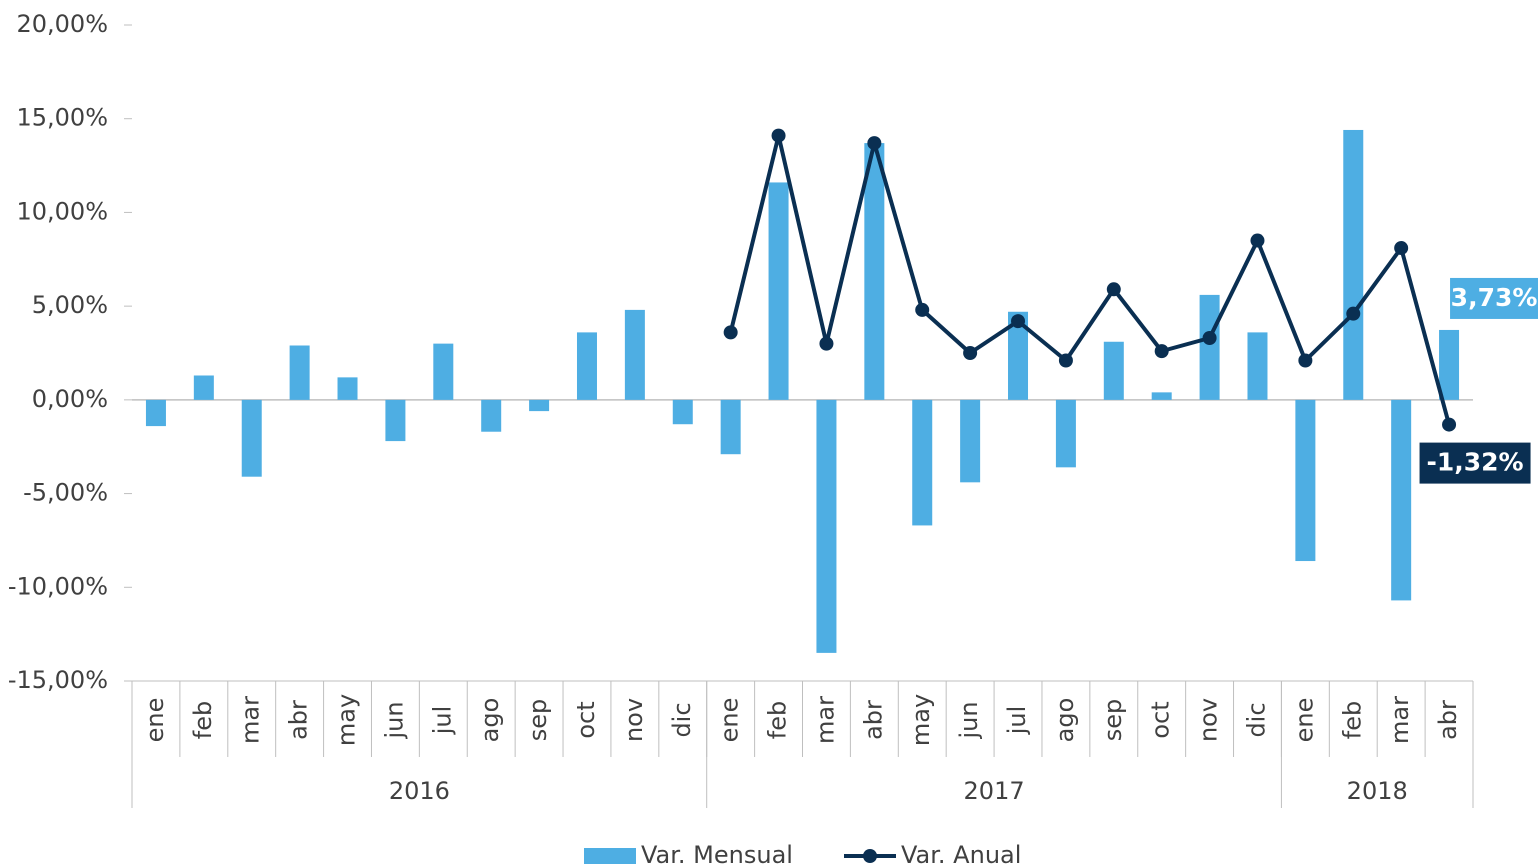 The height and width of the screenshot is (866, 1538). What do you see at coordinates (717, 853) in the screenshot?
I see `legend-label: Var. Mensual` at bounding box center [717, 853].